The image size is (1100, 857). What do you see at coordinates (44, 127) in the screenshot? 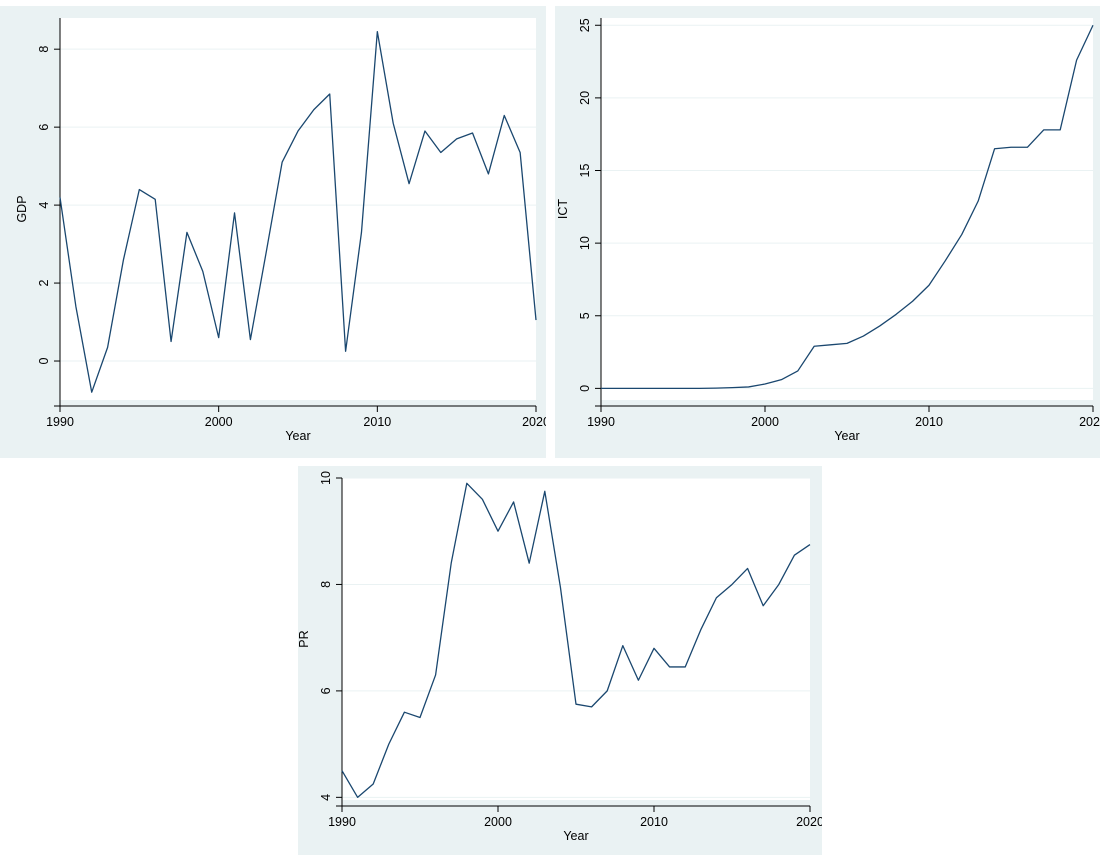
I see `gdp-y-tick-label: 6` at bounding box center [44, 127].